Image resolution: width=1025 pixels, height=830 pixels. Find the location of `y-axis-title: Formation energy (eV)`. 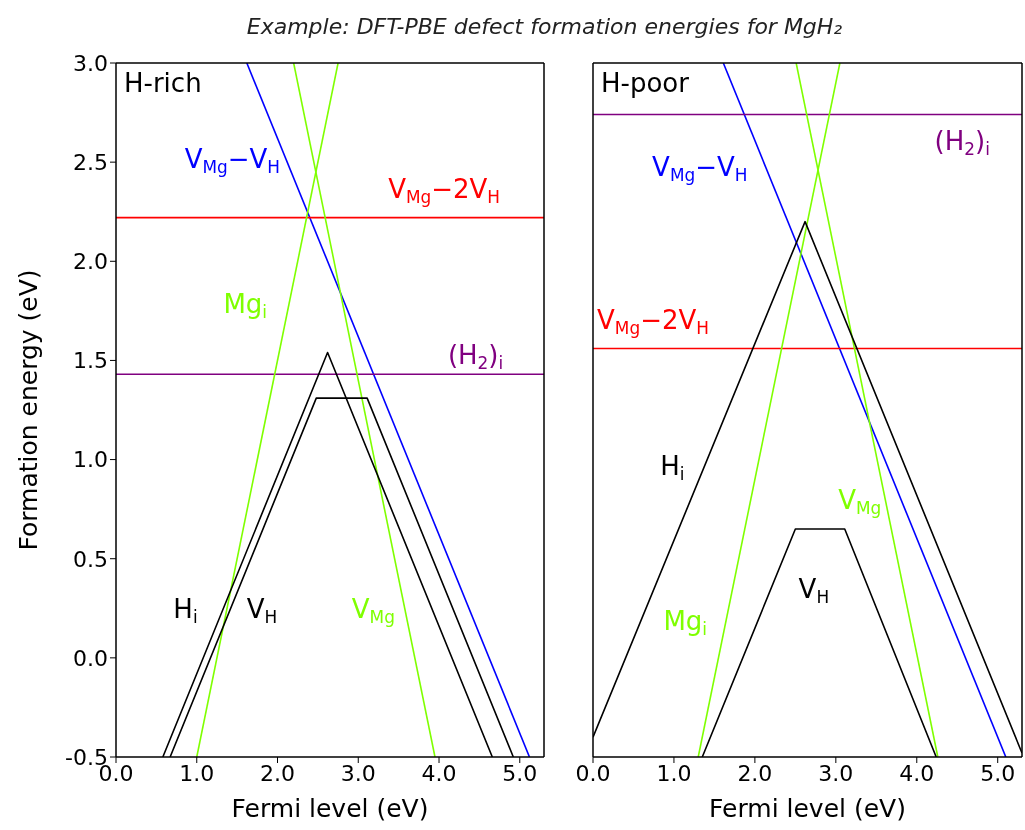

y-axis-title: Formation energy (eV) is located at coordinates (28, 410).